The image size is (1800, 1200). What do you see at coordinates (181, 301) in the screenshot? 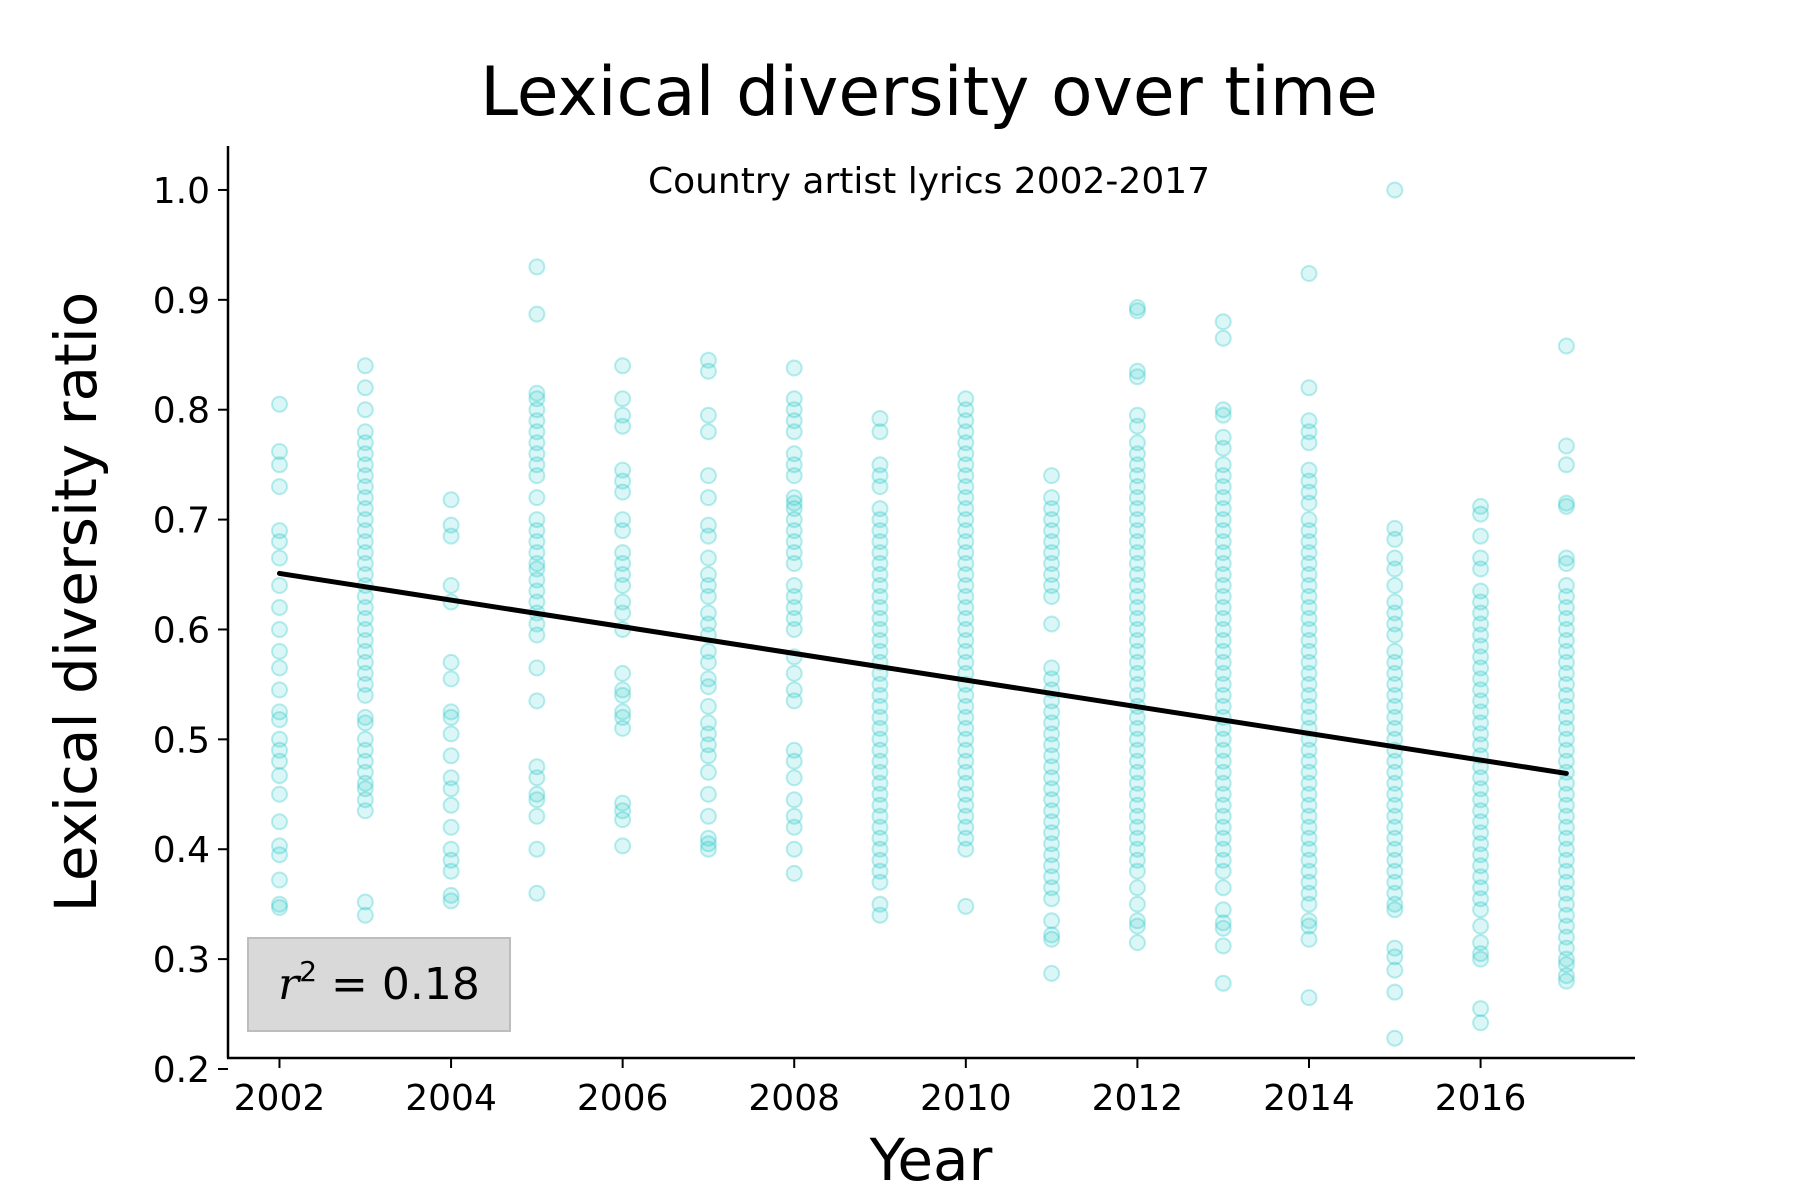
I see `y-tick-label: 0.9` at bounding box center [181, 301].